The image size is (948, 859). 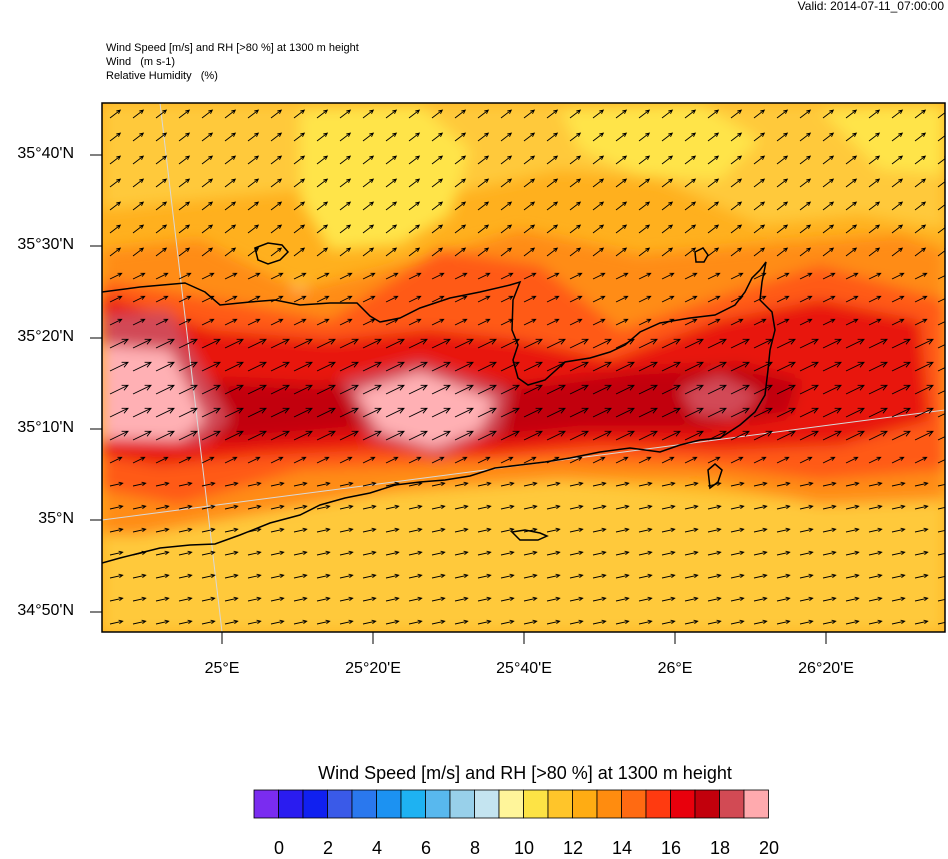 I want to click on legend-swatch, so click(x=364, y=804).